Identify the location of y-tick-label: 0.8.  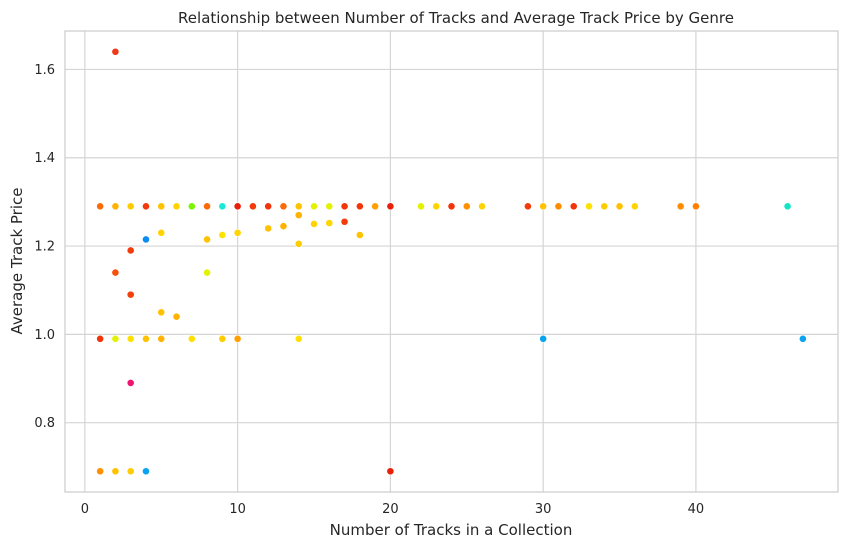
(44, 423).